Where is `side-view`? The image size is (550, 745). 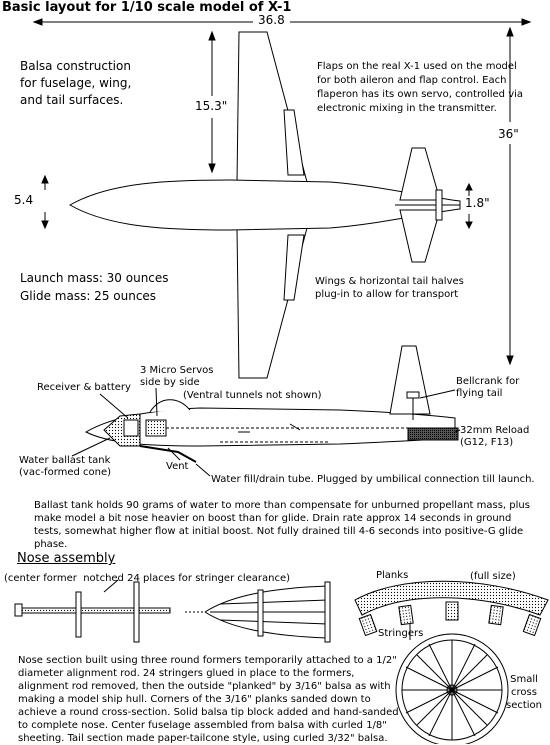 side-view is located at coordinates (271, 404).